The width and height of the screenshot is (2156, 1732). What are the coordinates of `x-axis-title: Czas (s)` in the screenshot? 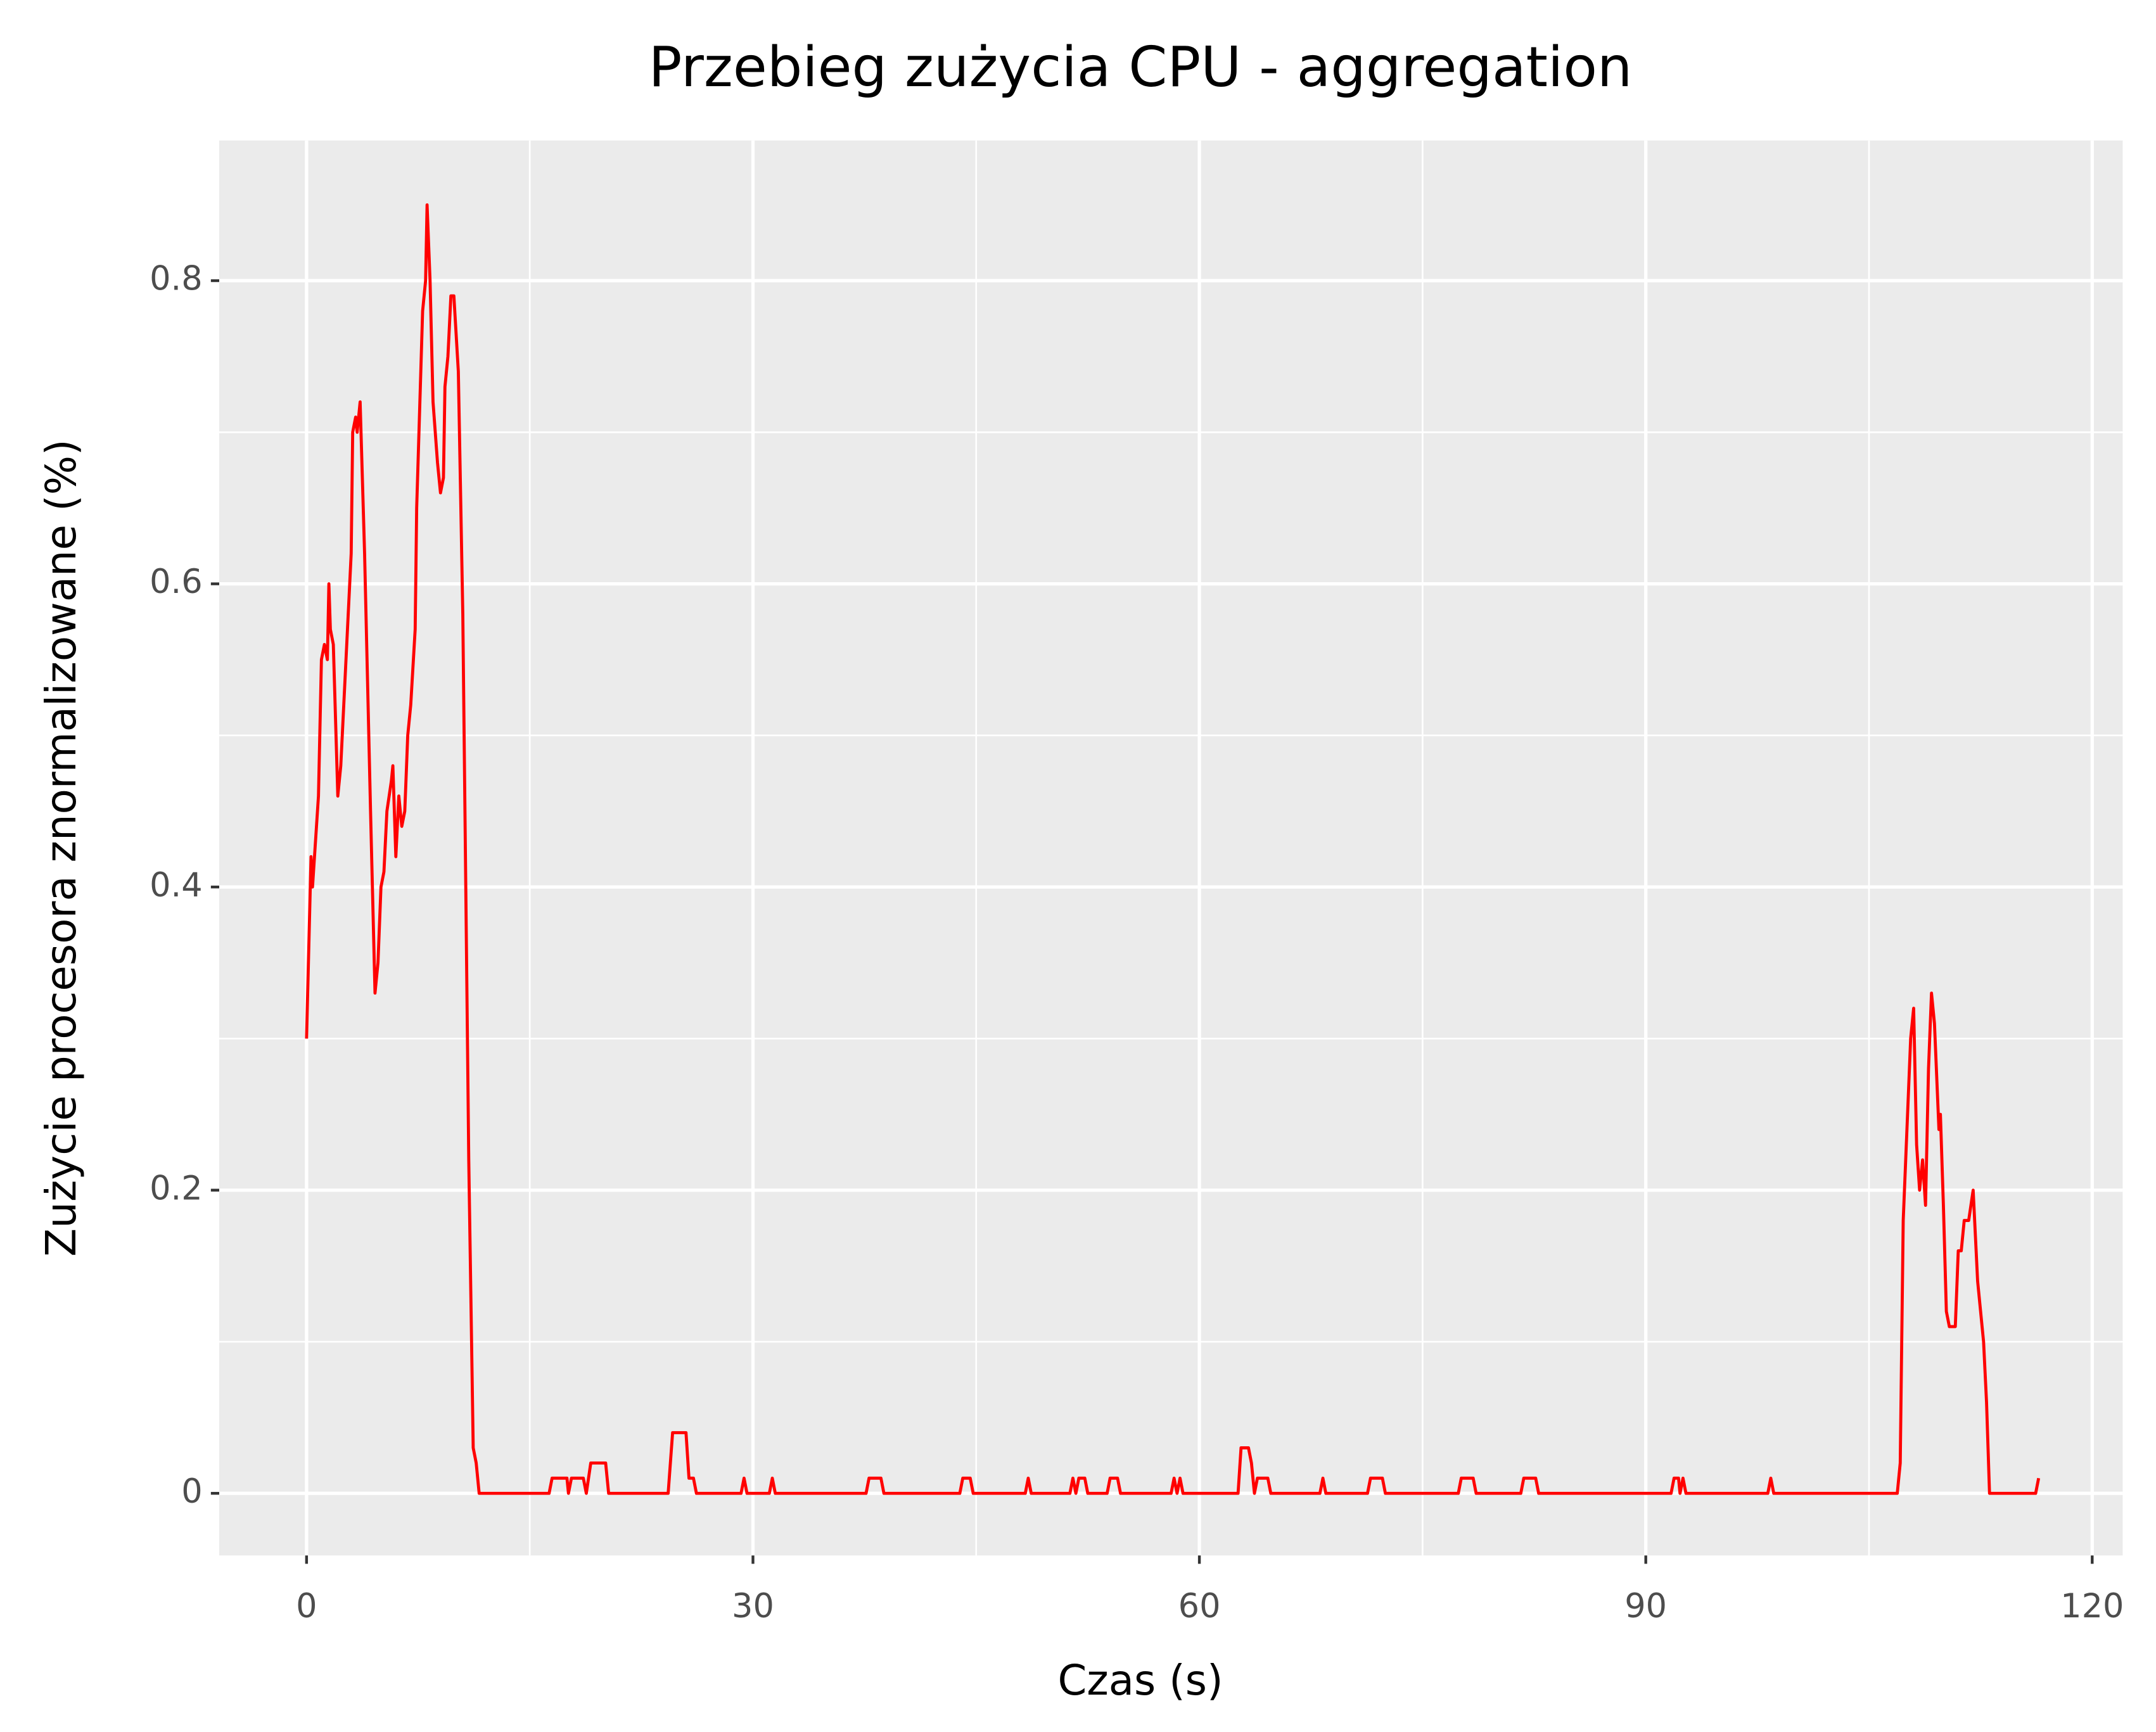 It's located at (1140, 1681).